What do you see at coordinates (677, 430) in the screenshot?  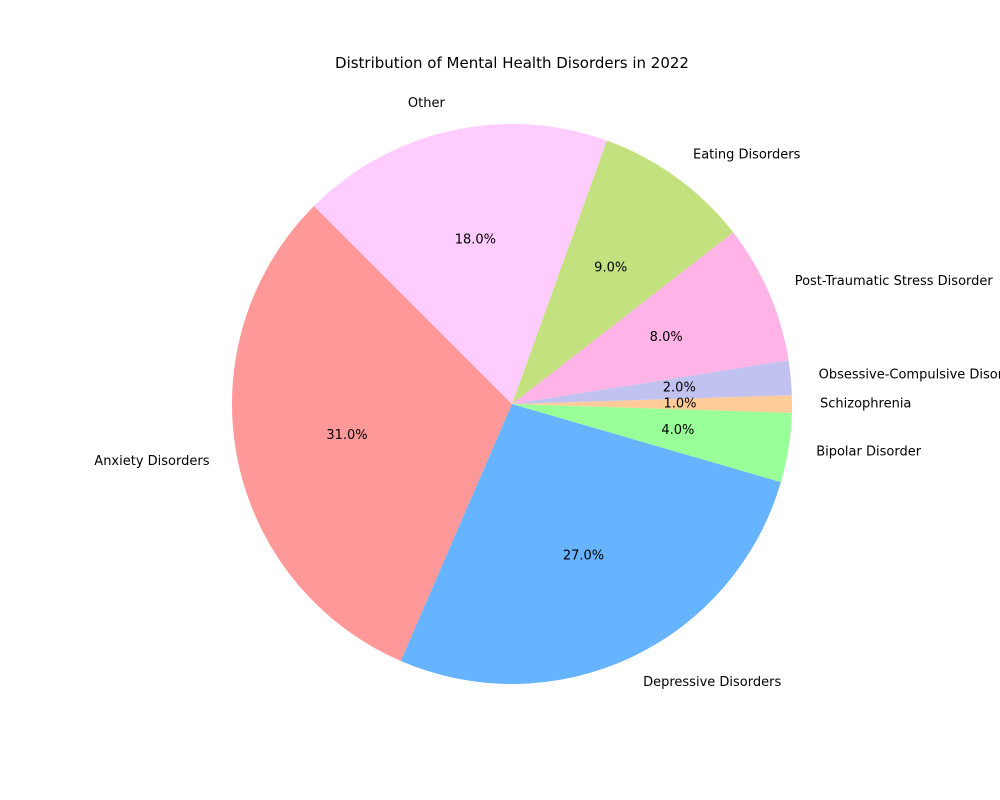 I see `slice-percent-bipolar-disorder: 4.0%` at bounding box center [677, 430].